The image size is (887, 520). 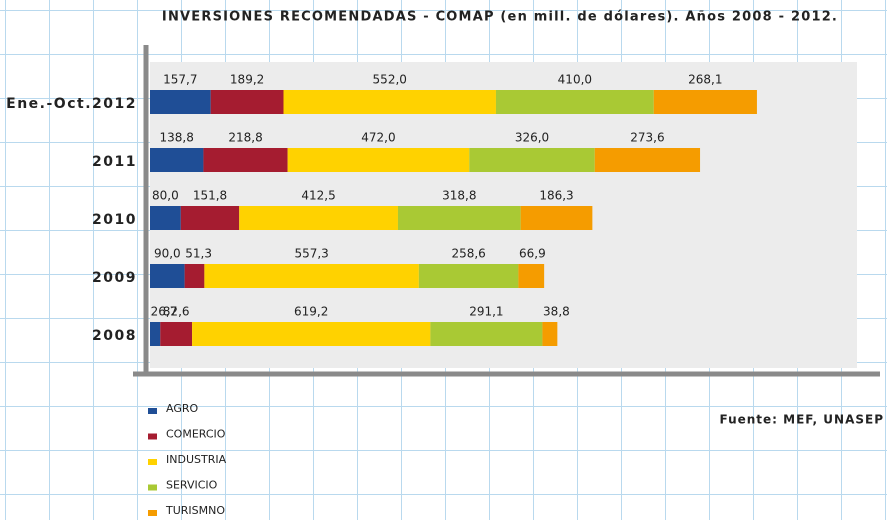 I want to click on legend-label: SERVICIO, so click(x=192, y=485).